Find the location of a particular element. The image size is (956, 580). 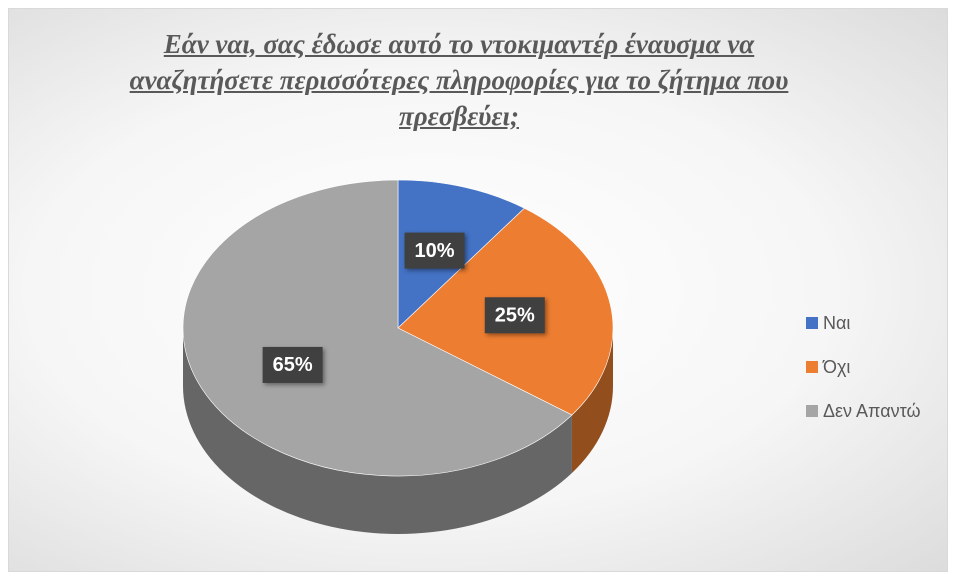

data-label: 25% is located at coordinates (515, 316).